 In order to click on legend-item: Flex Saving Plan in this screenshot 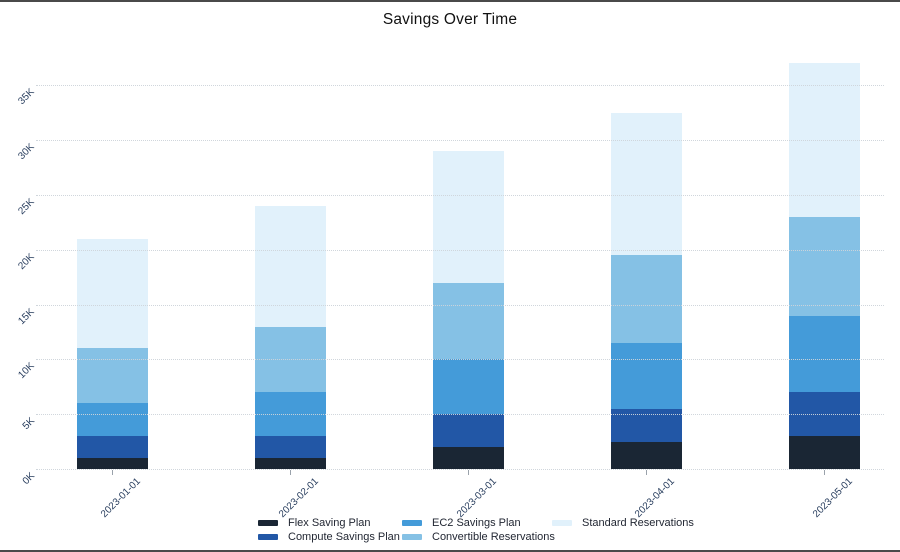, I will do `click(330, 523)`.